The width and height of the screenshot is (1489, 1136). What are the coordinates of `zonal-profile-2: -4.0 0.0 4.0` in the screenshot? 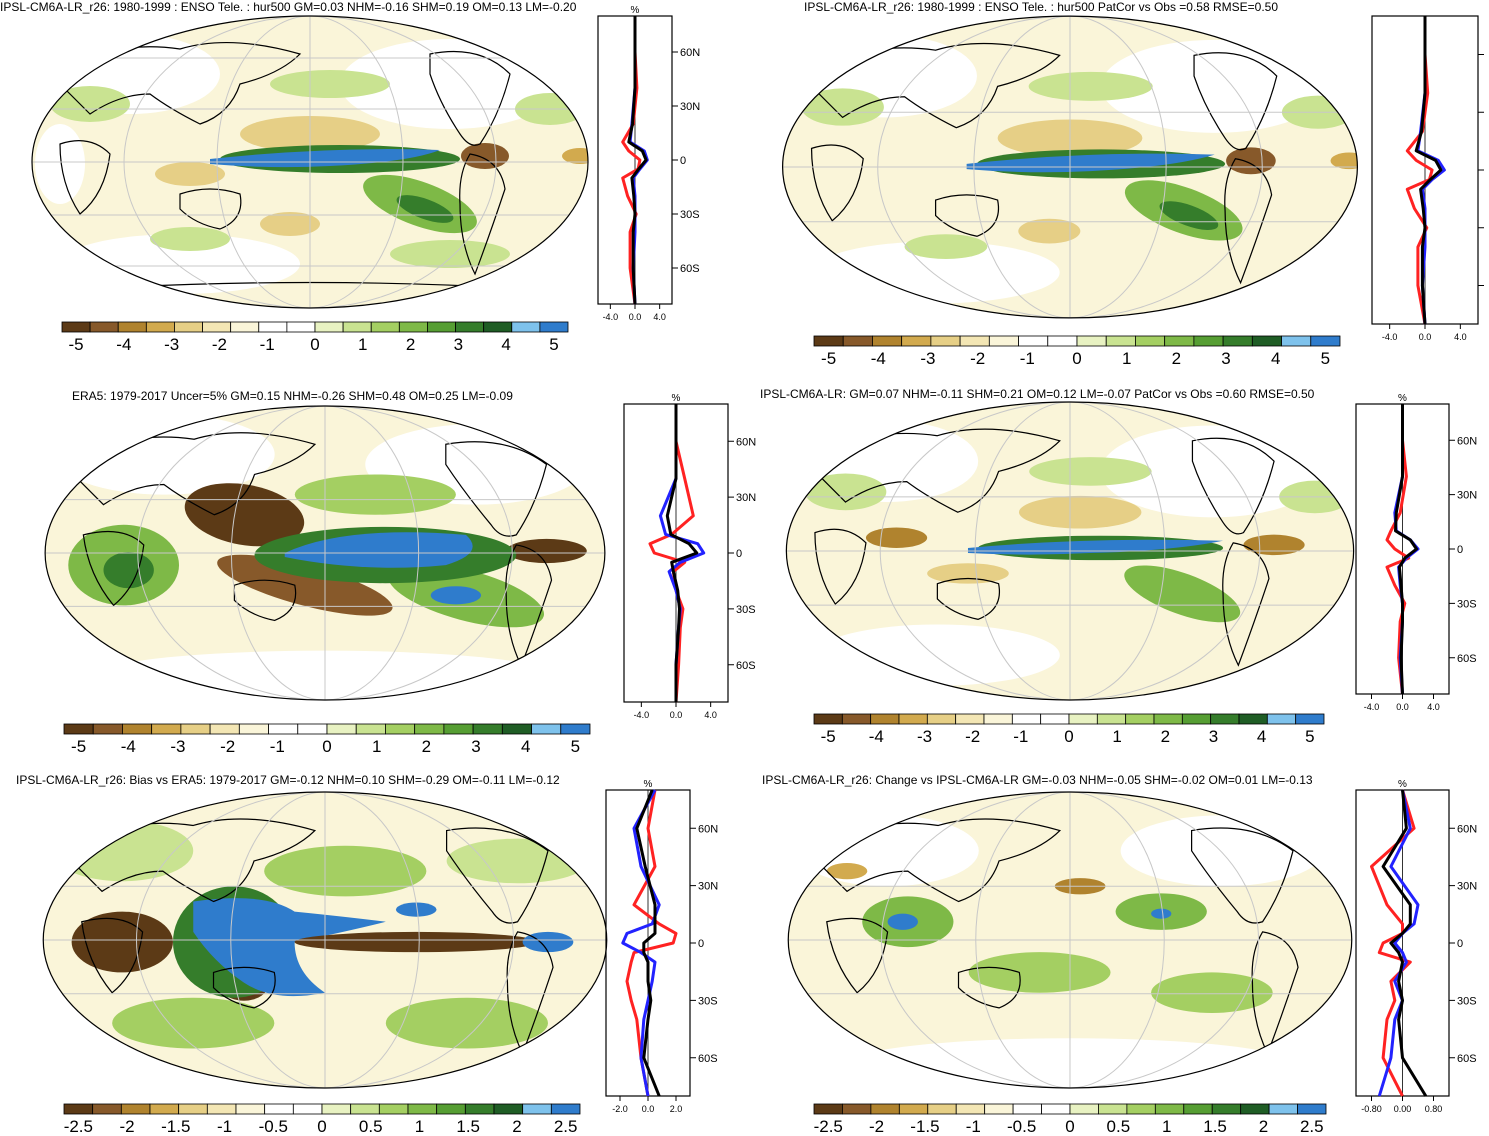 It's located at (1427, 178).